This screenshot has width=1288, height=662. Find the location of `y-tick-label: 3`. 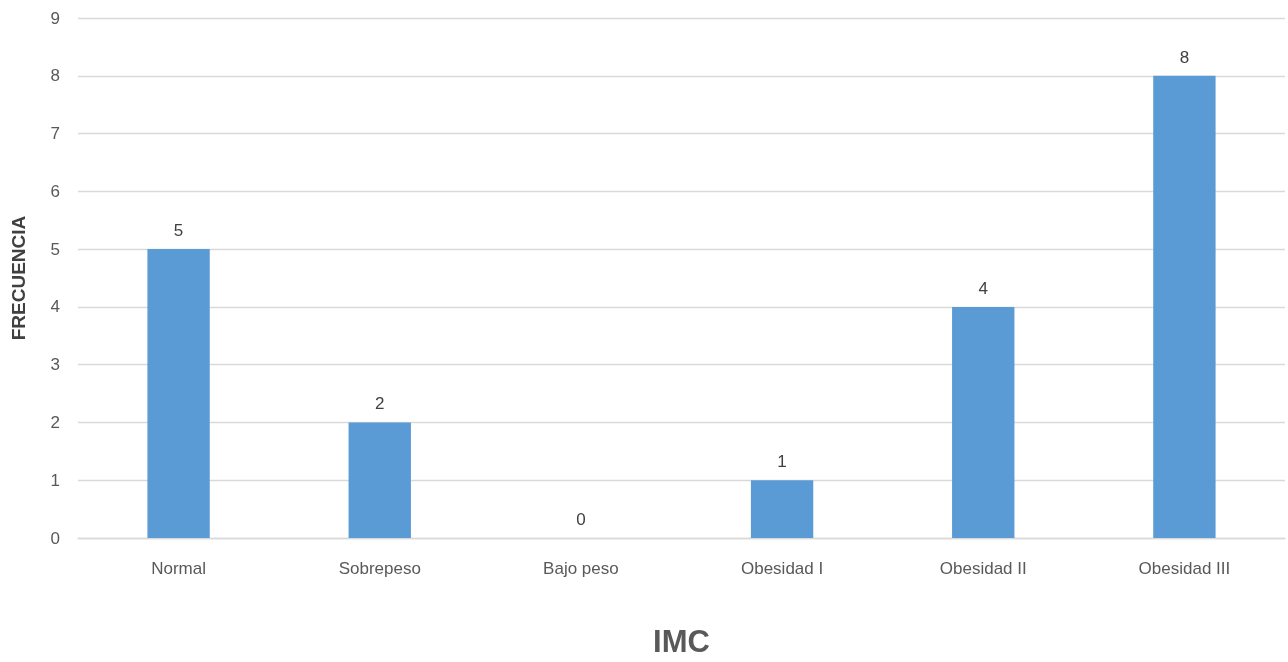

y-tick-label: 3 is located at coordinates (55, 365).